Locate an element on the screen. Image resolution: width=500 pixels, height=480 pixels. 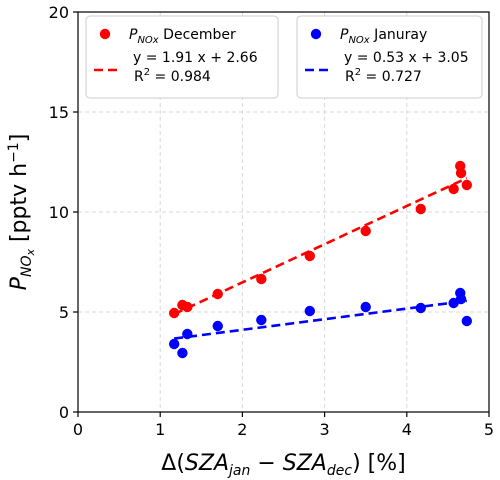
x-tick-label: 2 is located at coordinates (242, 429).